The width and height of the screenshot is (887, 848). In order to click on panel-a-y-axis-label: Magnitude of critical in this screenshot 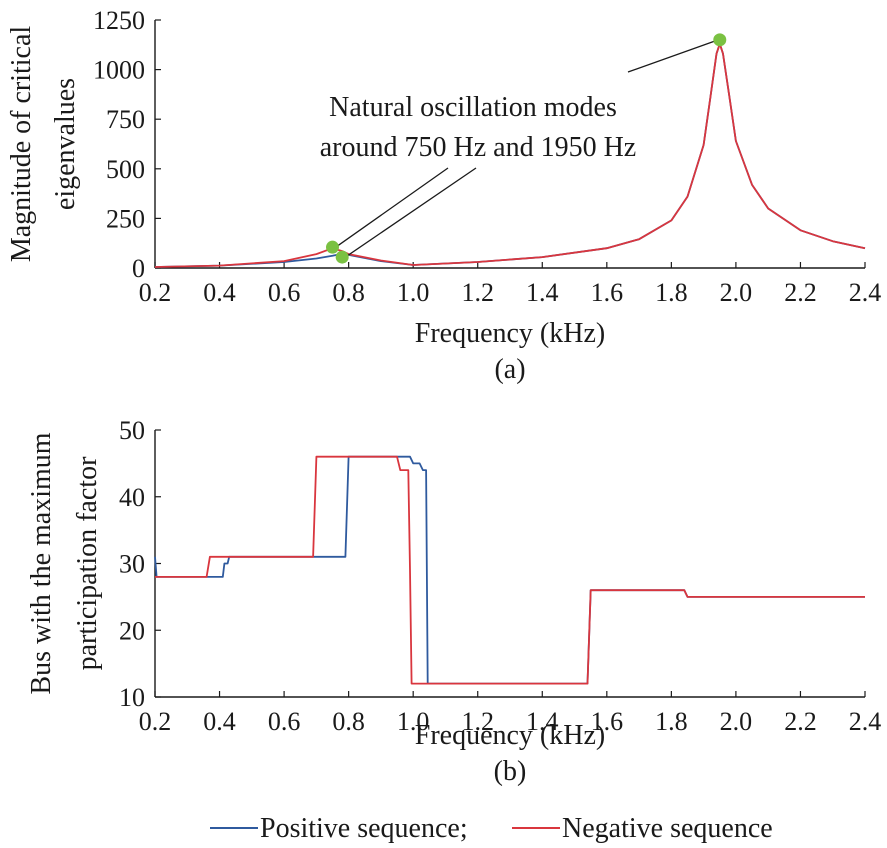, I will do `click(21, 144)`.